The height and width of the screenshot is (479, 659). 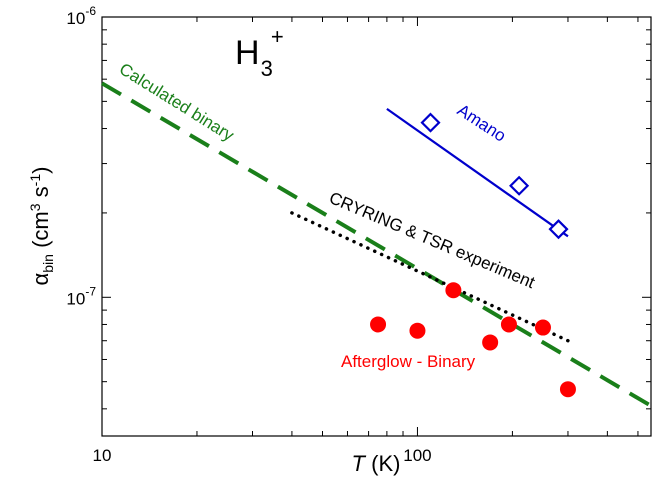 What do you see at coordinates (267, 68) in the screenshot?
I see `title-subscript: 3` at bounding box center [267, 68].